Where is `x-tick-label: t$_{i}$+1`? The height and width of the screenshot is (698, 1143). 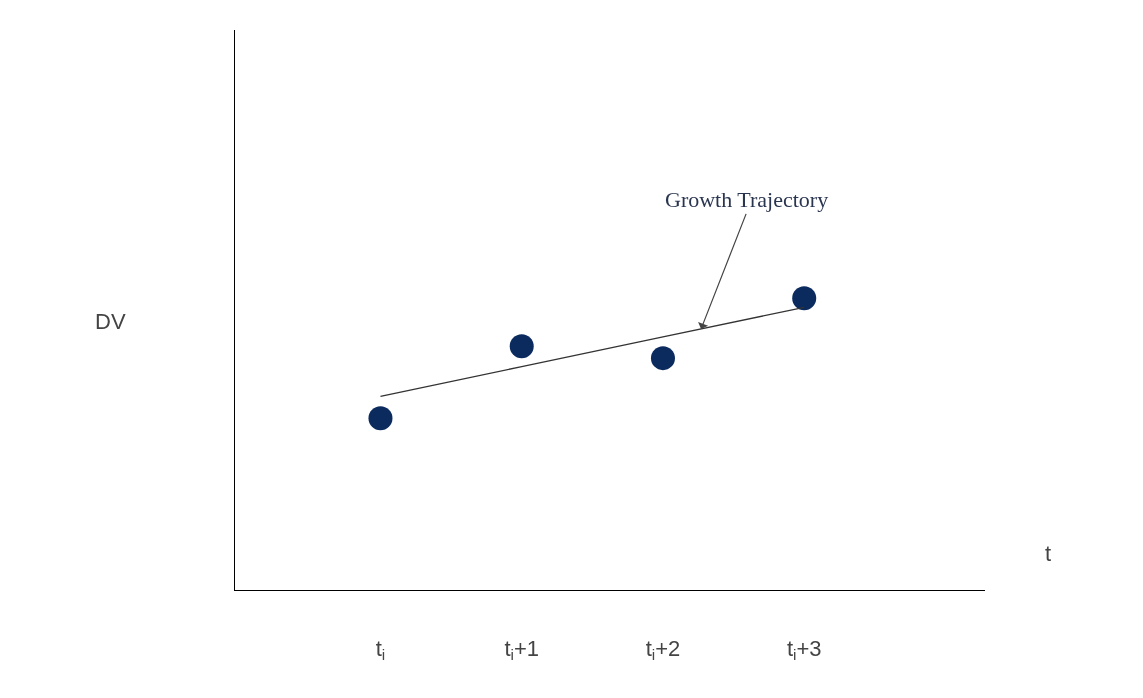
x-tick-label: t$_{i}$+1 is located at coordinates (522, 649).